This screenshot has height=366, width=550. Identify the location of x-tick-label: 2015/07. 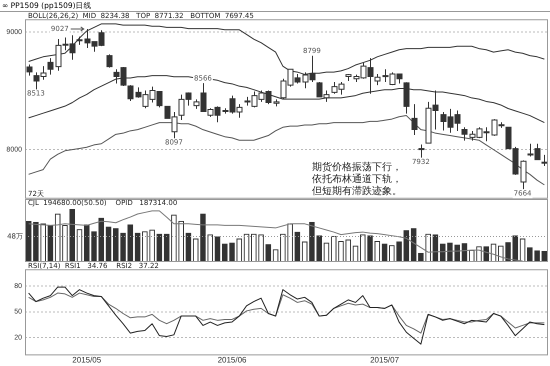
(385, 359).